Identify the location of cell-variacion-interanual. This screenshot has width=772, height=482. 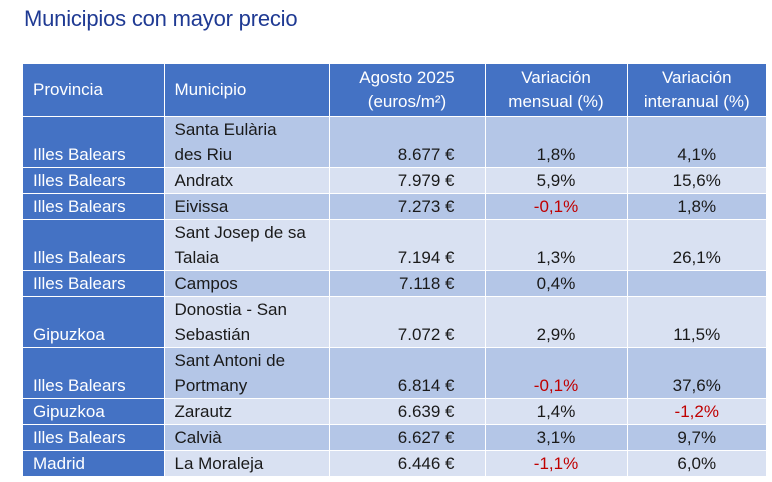
(696, 283).